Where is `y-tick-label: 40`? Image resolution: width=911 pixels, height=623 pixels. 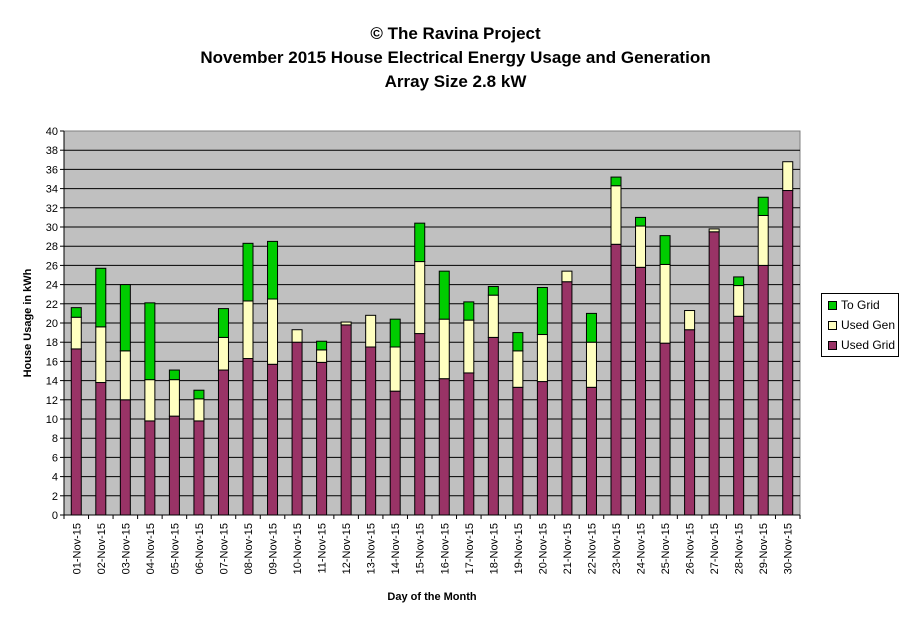
y-tick-label: 40 is located at coordinates (52, 132).